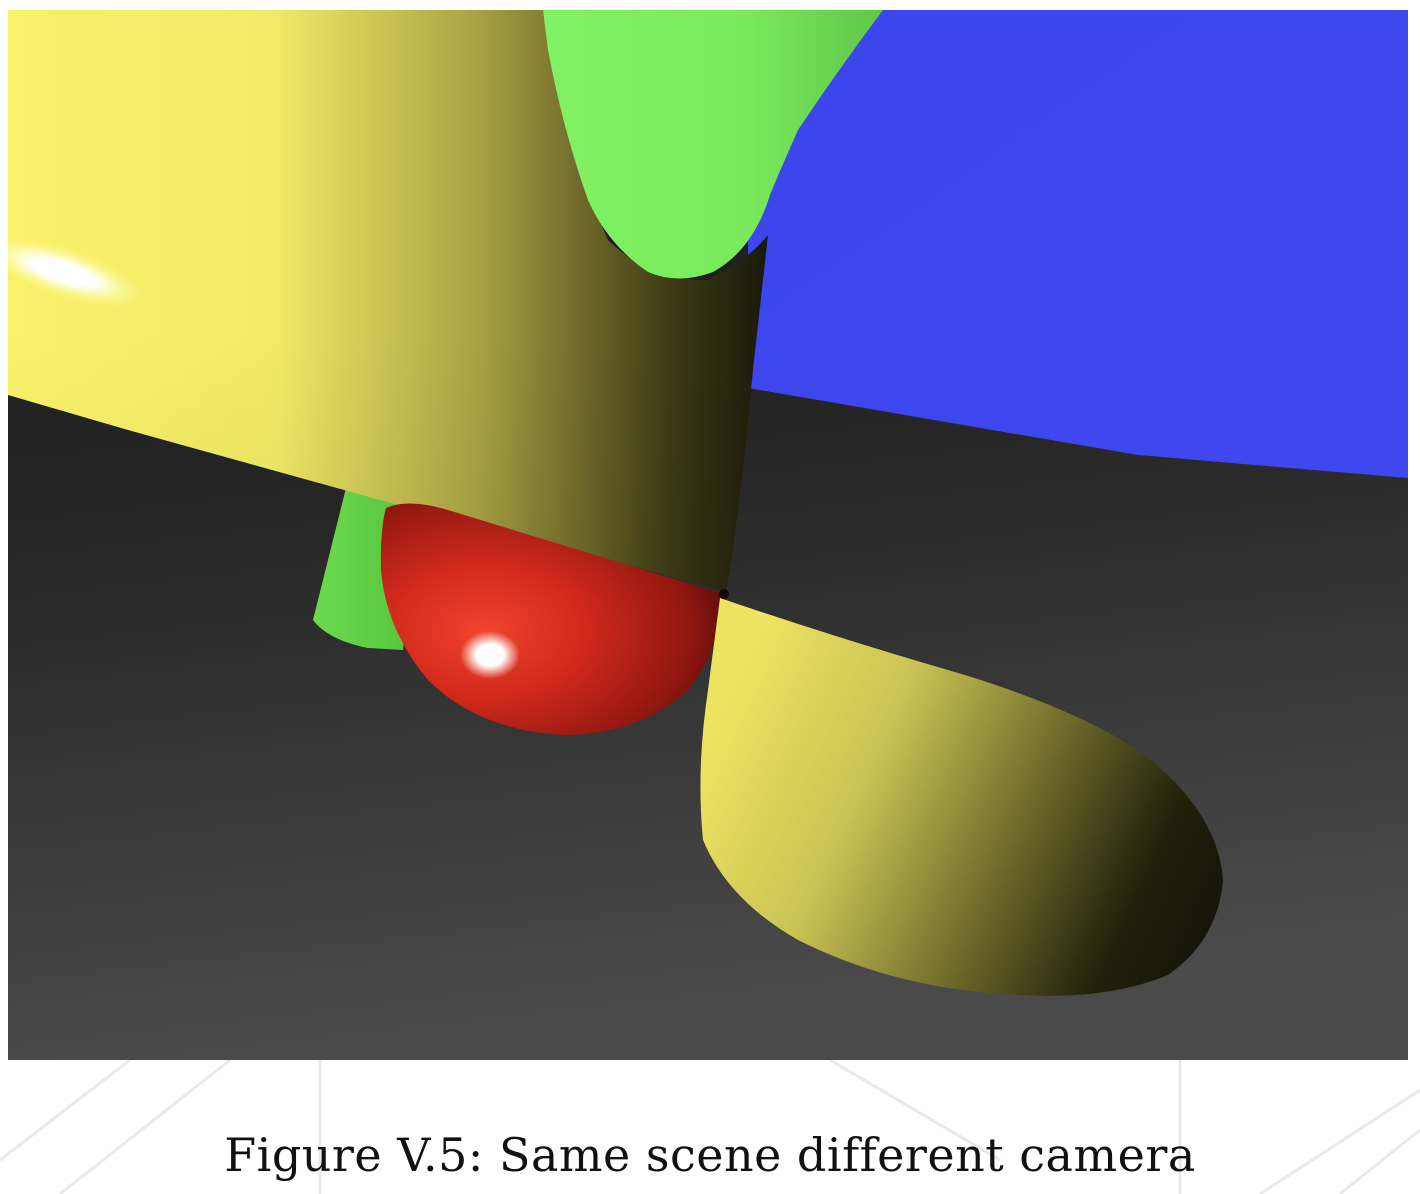 The height and width of the screenshot is (1194, 1420). What do you see at coordinates (713, 144) in the screenshot?
I see `green-cylinder-upper` at bounding box center [713, 144].